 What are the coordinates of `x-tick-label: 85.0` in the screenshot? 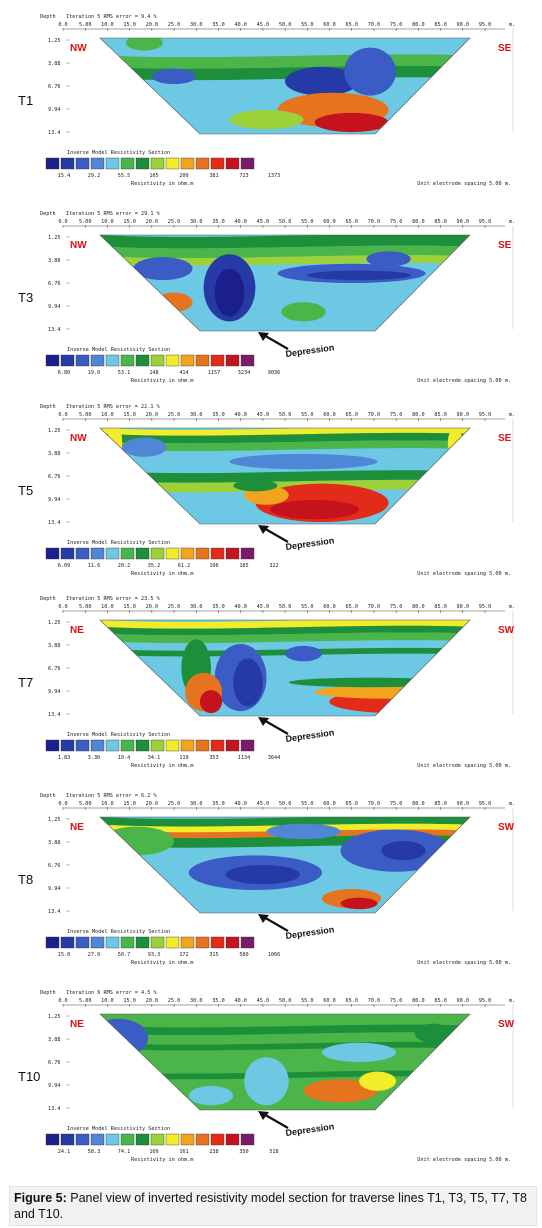 It's located at (440, 25).